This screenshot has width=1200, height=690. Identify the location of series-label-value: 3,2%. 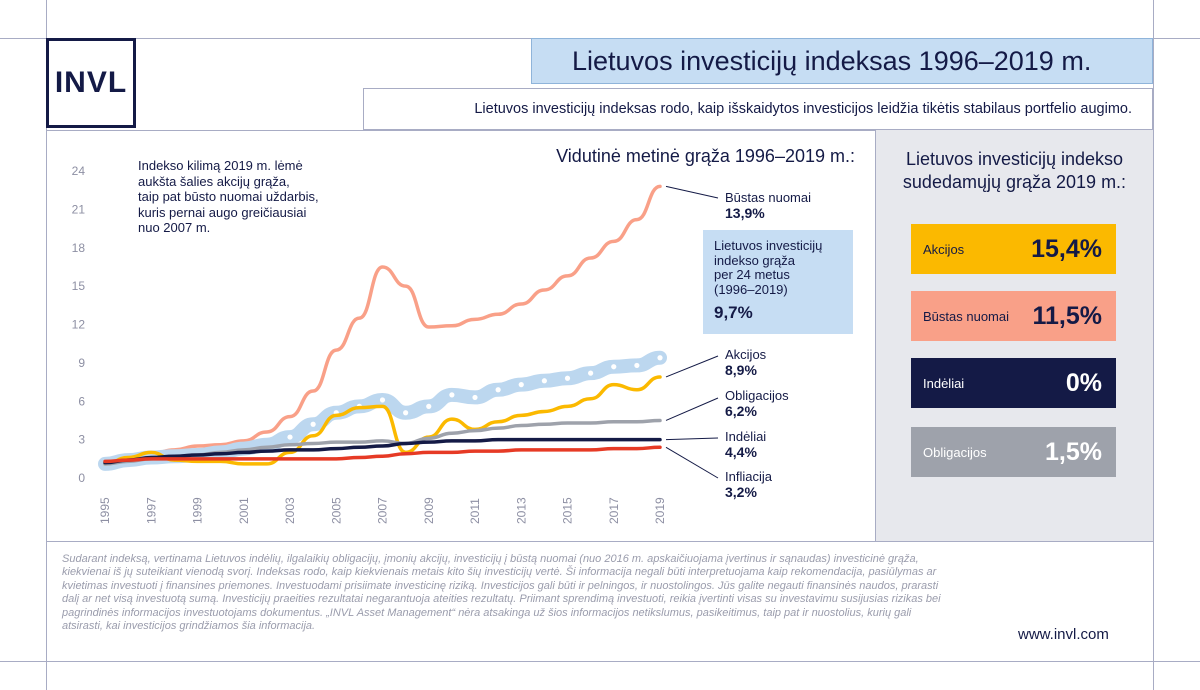
(741, 492).